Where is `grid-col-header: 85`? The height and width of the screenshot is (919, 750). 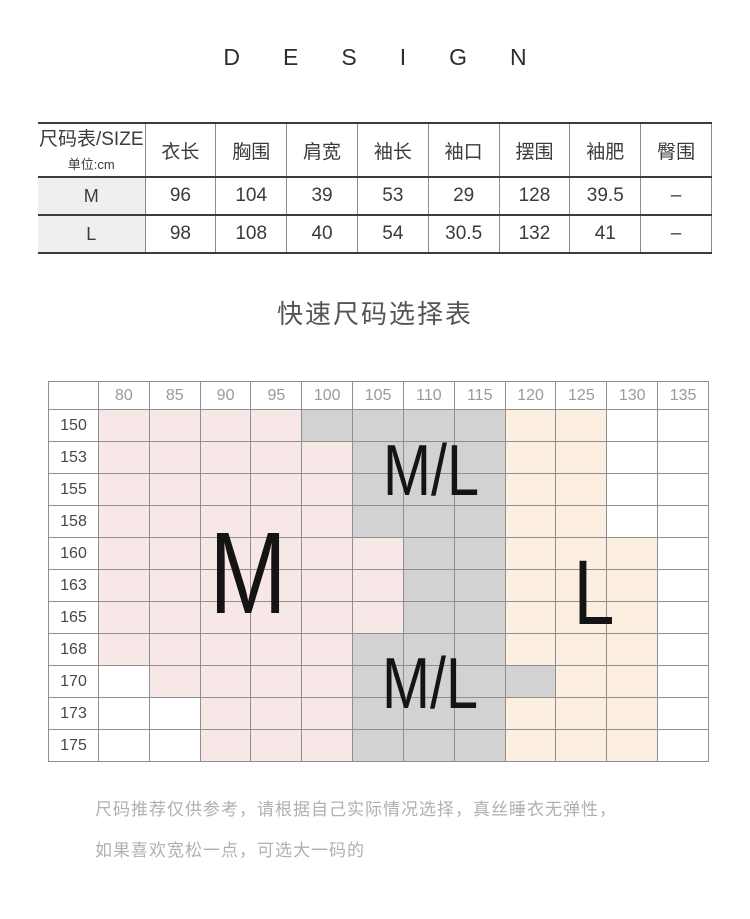
grid-col-header: 85 is located at coordinates (174, 395).